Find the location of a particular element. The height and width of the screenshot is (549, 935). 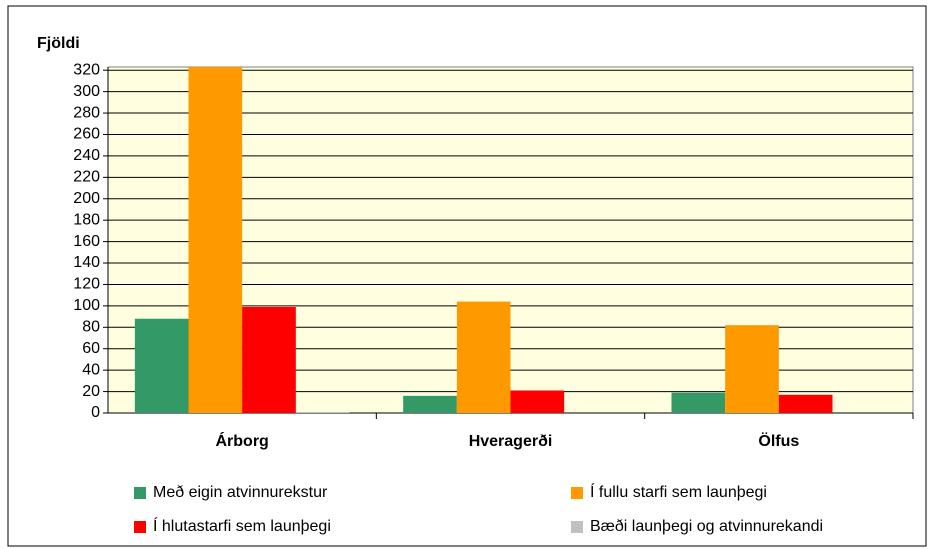

legend-label: Í hlutastarfi sem launþegi is located at coordinates (242, 525).